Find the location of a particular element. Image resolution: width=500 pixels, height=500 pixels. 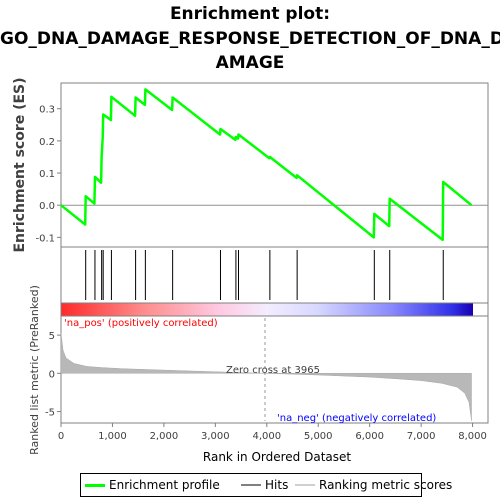

metric-y-tick-label: 0 is located at coordinates (52, 374).